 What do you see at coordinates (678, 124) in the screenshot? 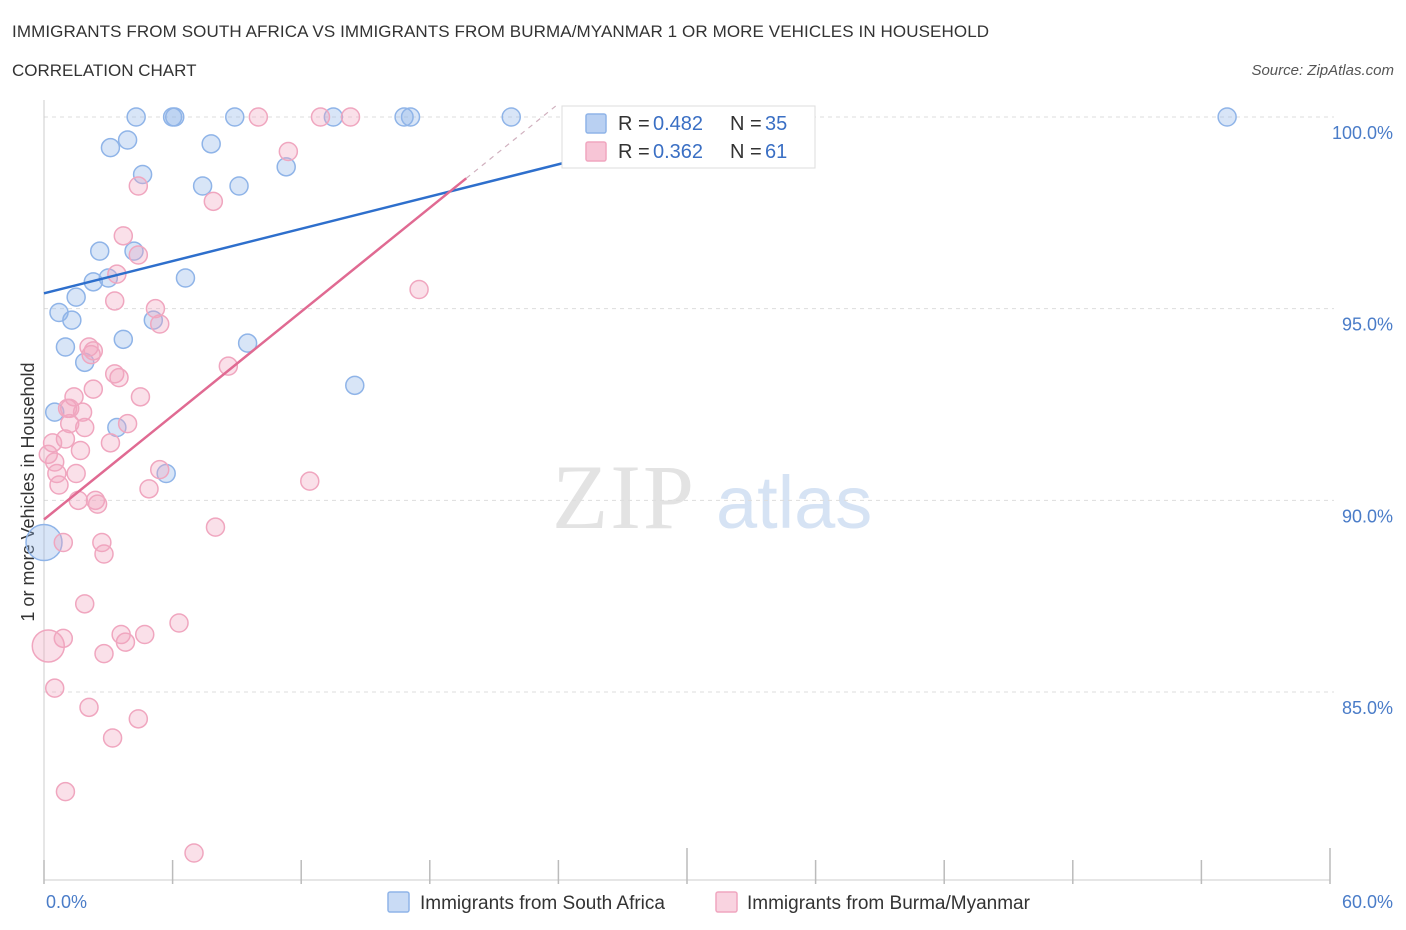
I see `legend-r-value-1: 0.482` at bounding box center [678, 124].